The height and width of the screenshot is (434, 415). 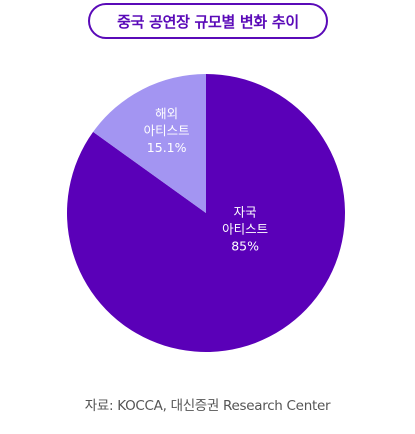 What do you see at coordinates (245, 228) in the screenshot?
I see `slice-0-label: 아티스트` at bounding box center [245, 228].